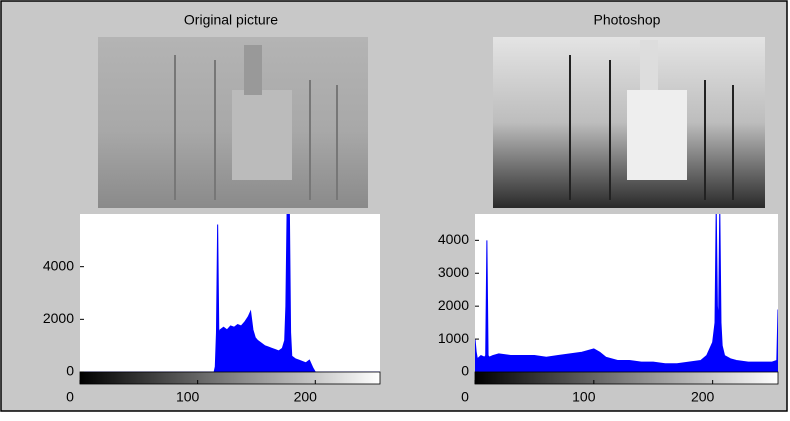 Image resolution: width=790 pixels, height=421 pixels. Describe the element at coordinates (231, 20) in the screenshot. I see `chart-title: Original picture` at that location.